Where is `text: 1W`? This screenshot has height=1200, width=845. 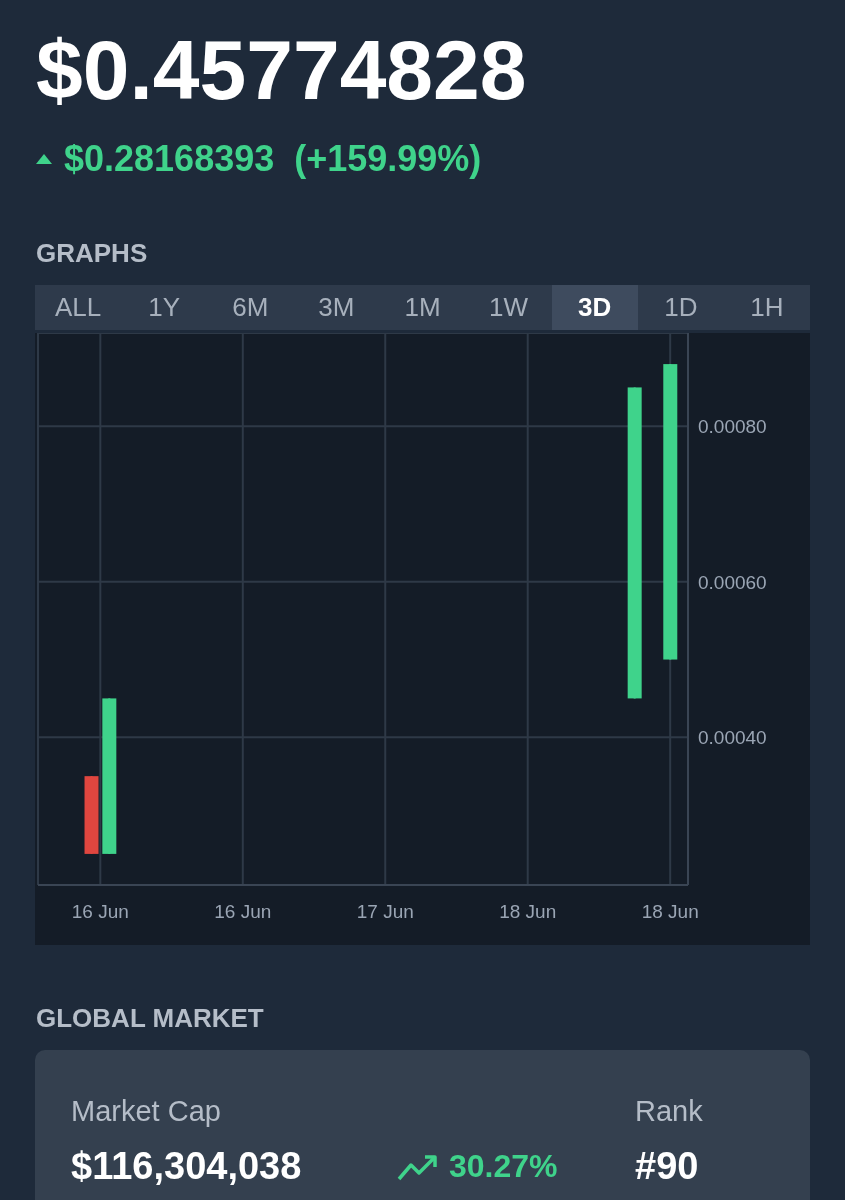
text: 1W is located at coordinates (509, 307).